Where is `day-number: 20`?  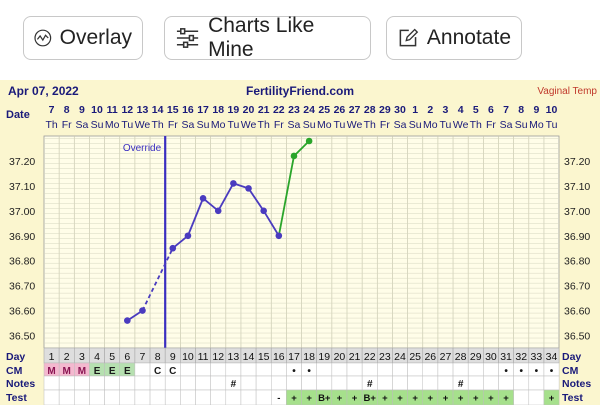 day-number: 20 is located at coordinates (340, 357).